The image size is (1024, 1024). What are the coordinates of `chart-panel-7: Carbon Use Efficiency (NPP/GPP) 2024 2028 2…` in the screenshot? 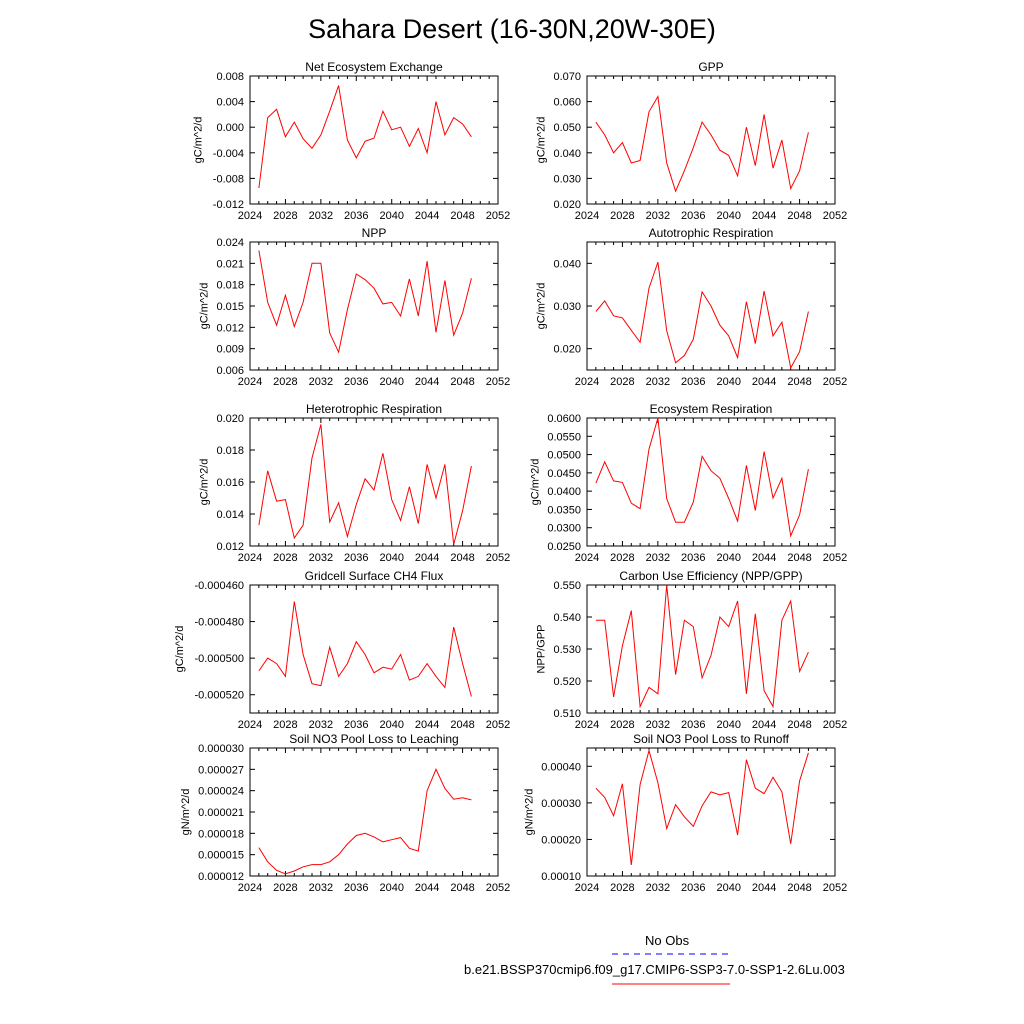 It's located at (692, 650).